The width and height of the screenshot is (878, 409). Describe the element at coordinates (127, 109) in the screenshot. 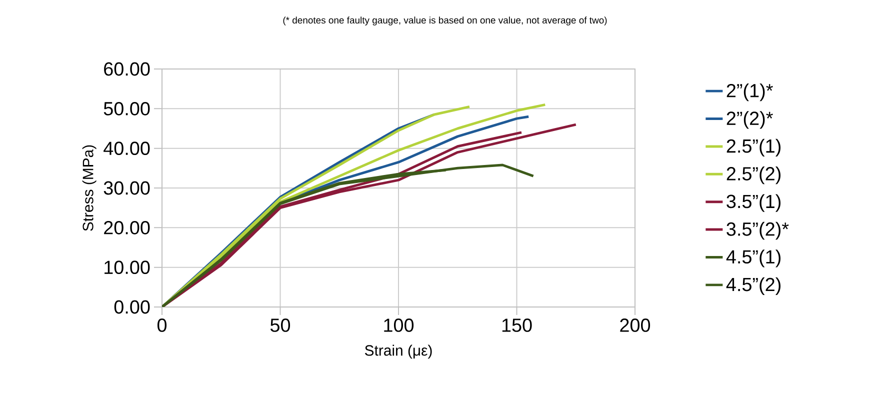

I see `y-tick-label: 50.00` at that location.